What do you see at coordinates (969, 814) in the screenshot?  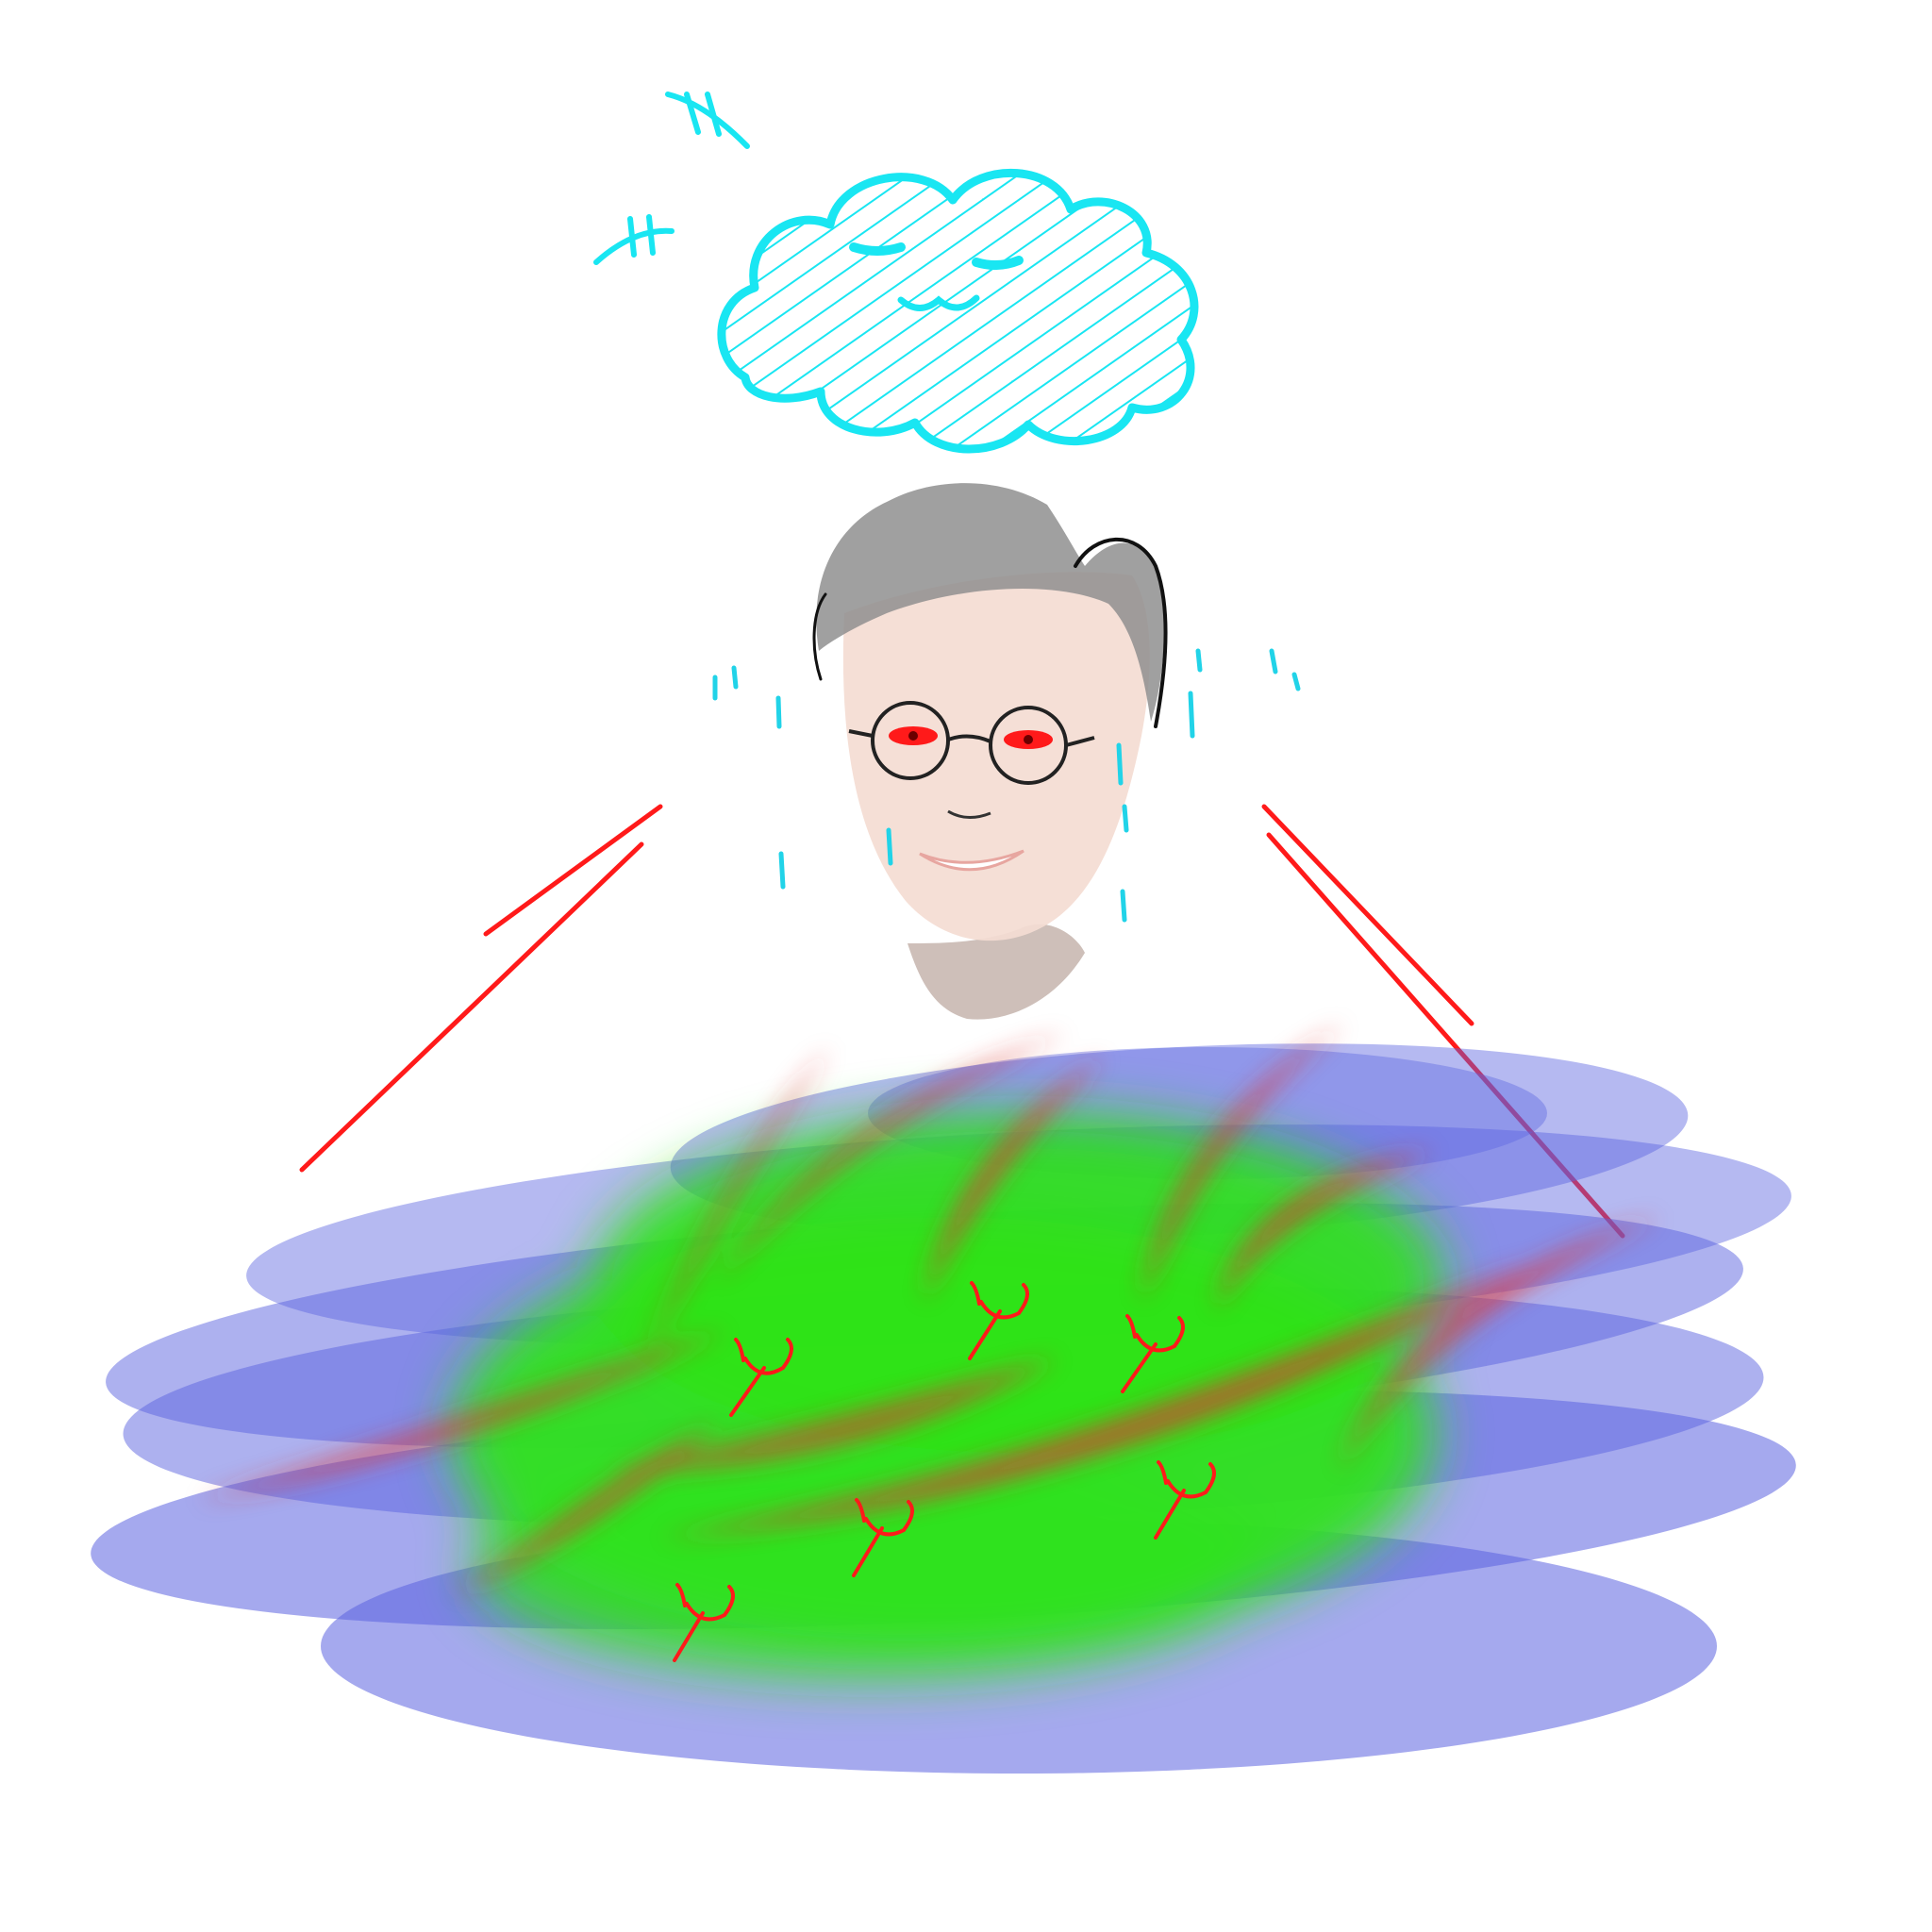 I see `nose` at bounding box center [969, 814].